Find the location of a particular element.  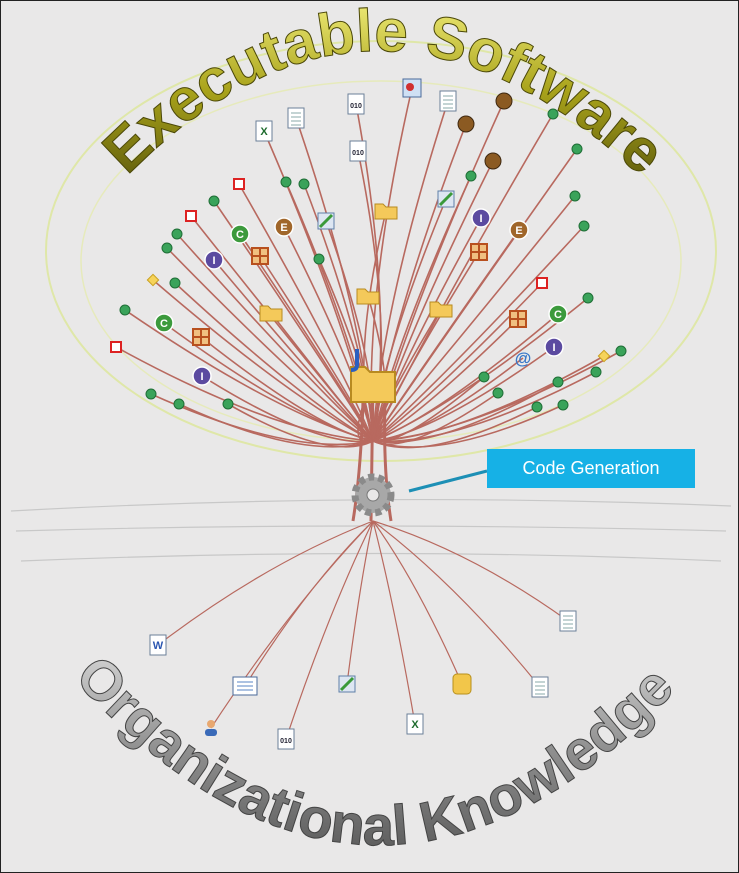

icon-glyph: X is located at coordinates (415, 725).